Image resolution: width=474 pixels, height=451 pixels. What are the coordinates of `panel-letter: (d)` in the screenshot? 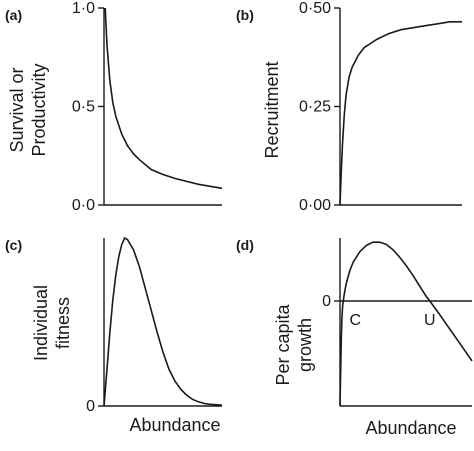 It's located at (245, 245).